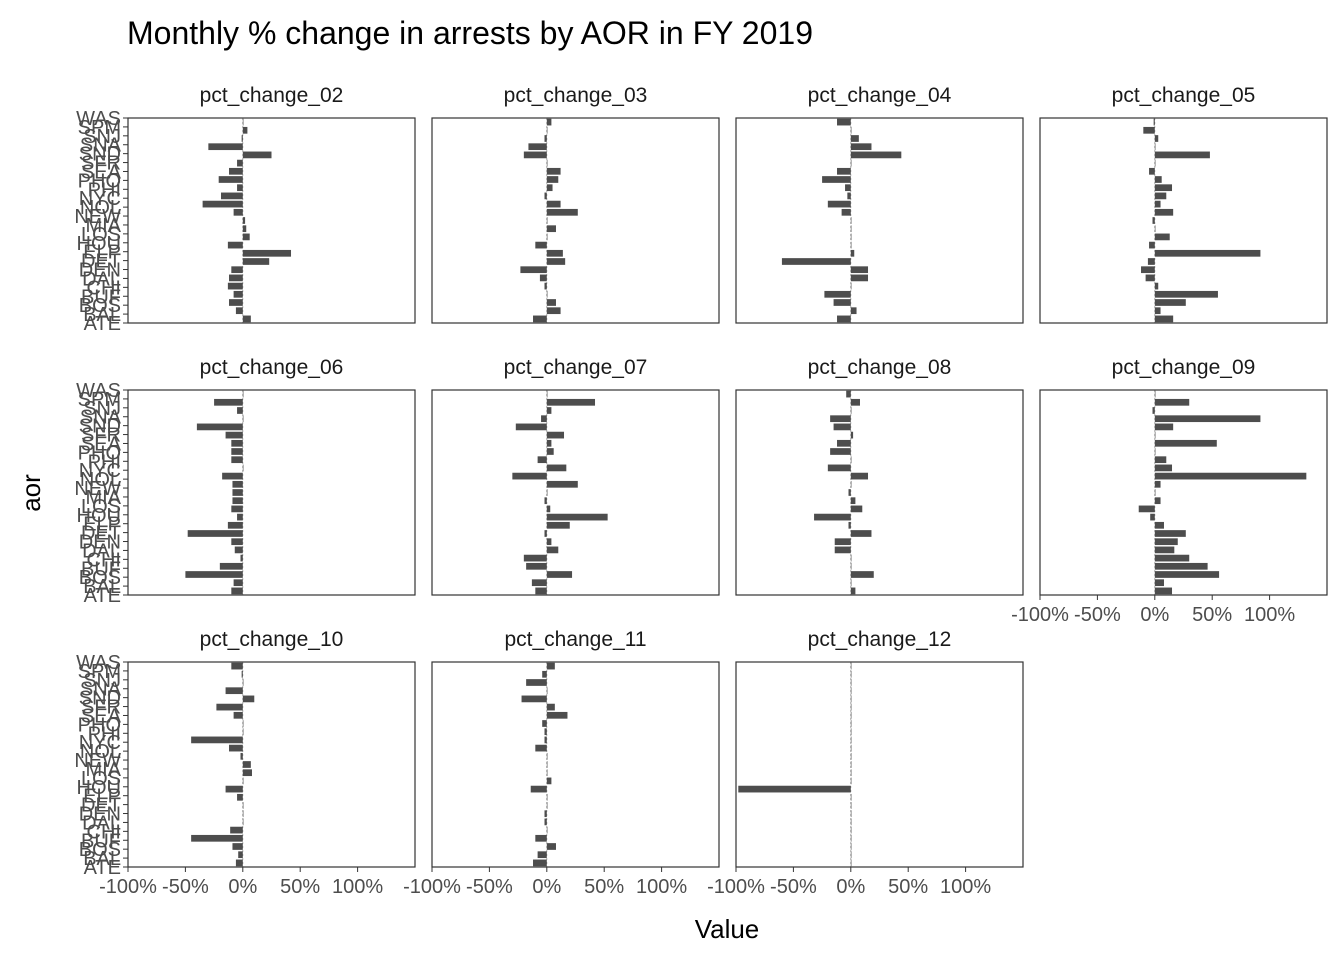 The image size is (1344, 960). Describe the element at coordinates (101, 444) in the screenshot. I see `y-tick-label: SEA` at that location.